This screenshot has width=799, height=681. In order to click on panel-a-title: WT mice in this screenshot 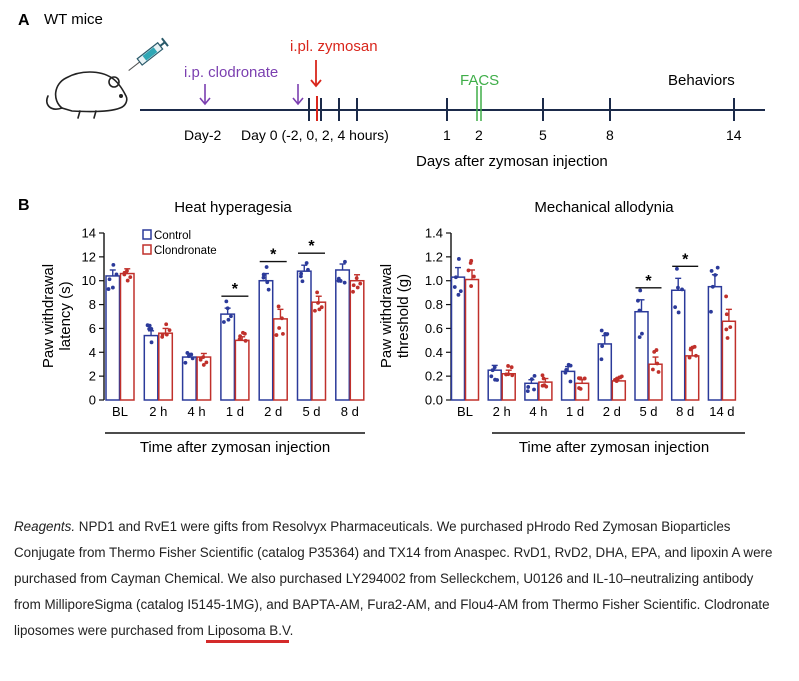, I will do `click(73, 19)`.